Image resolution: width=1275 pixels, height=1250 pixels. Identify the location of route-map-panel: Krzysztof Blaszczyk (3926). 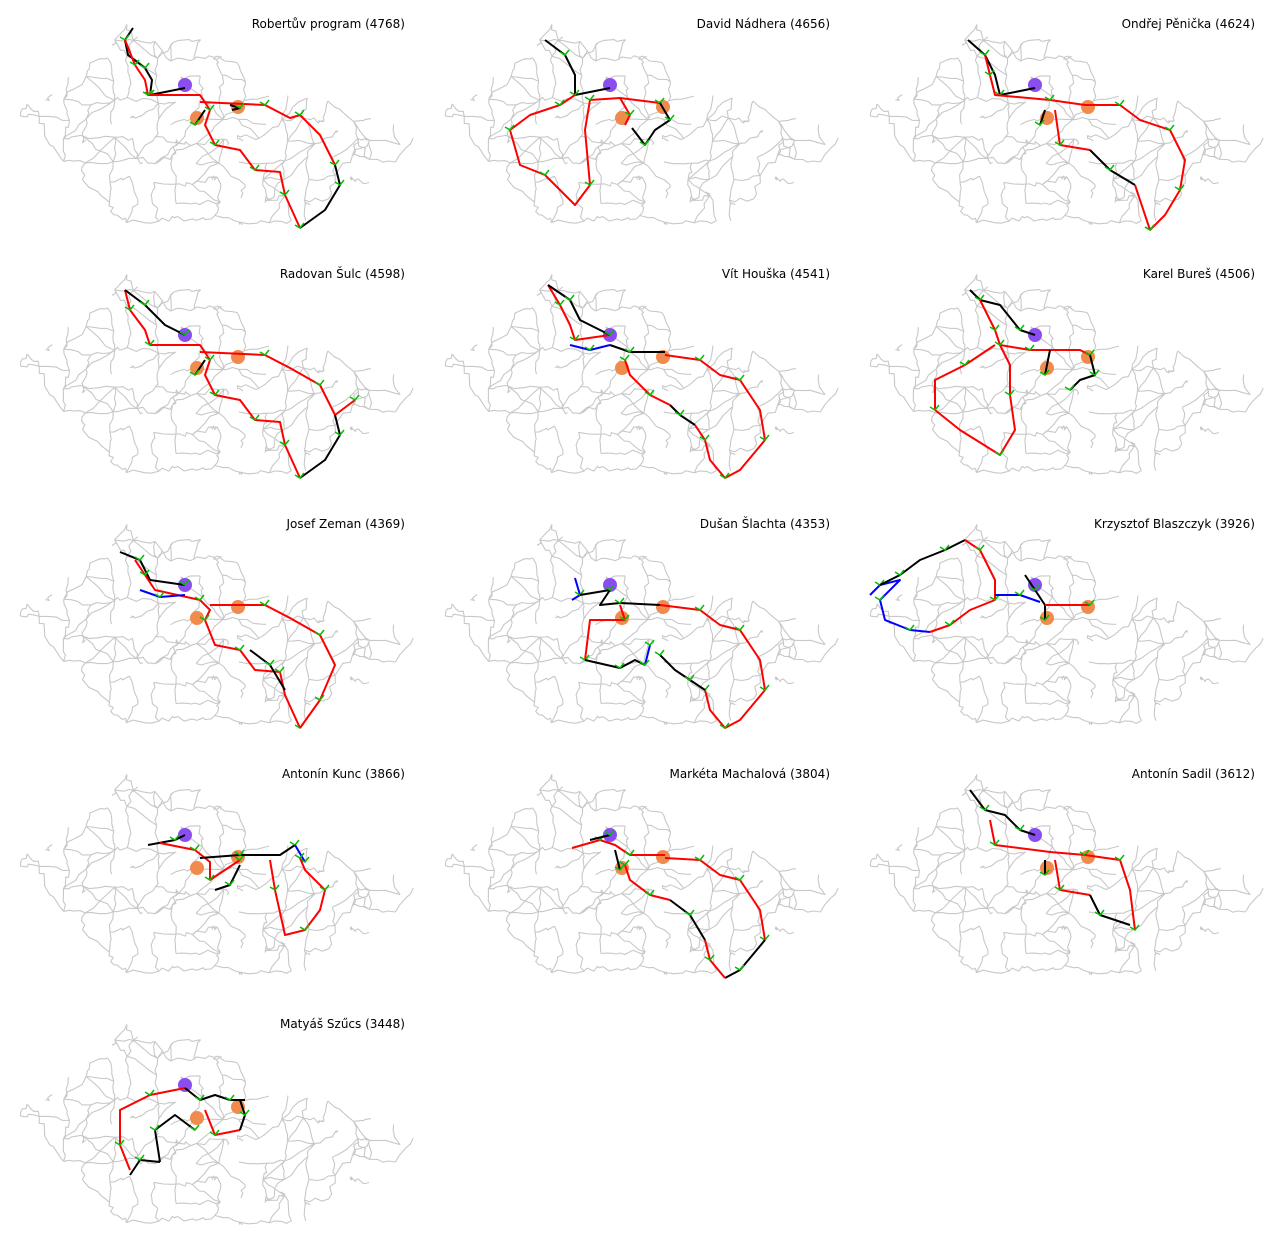
(1062, 625).